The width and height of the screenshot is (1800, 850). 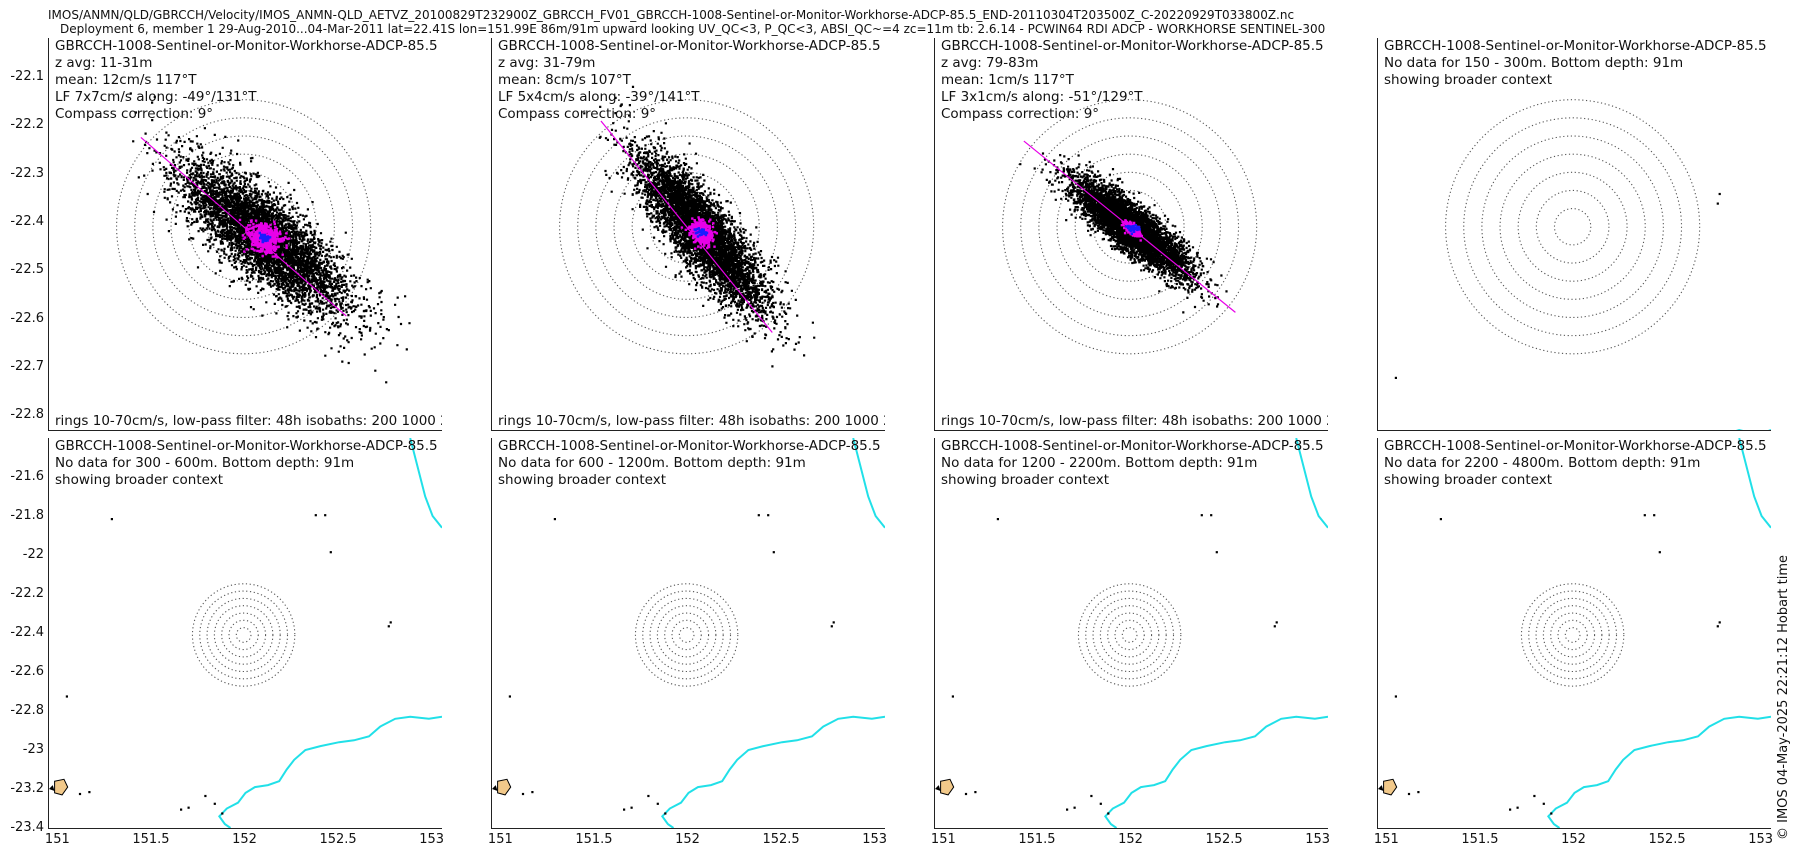 What do you see at coordinates (27, 788) in the screenshot?
I see `y-tick-label: -23.2` at bounding box center [27, 788].